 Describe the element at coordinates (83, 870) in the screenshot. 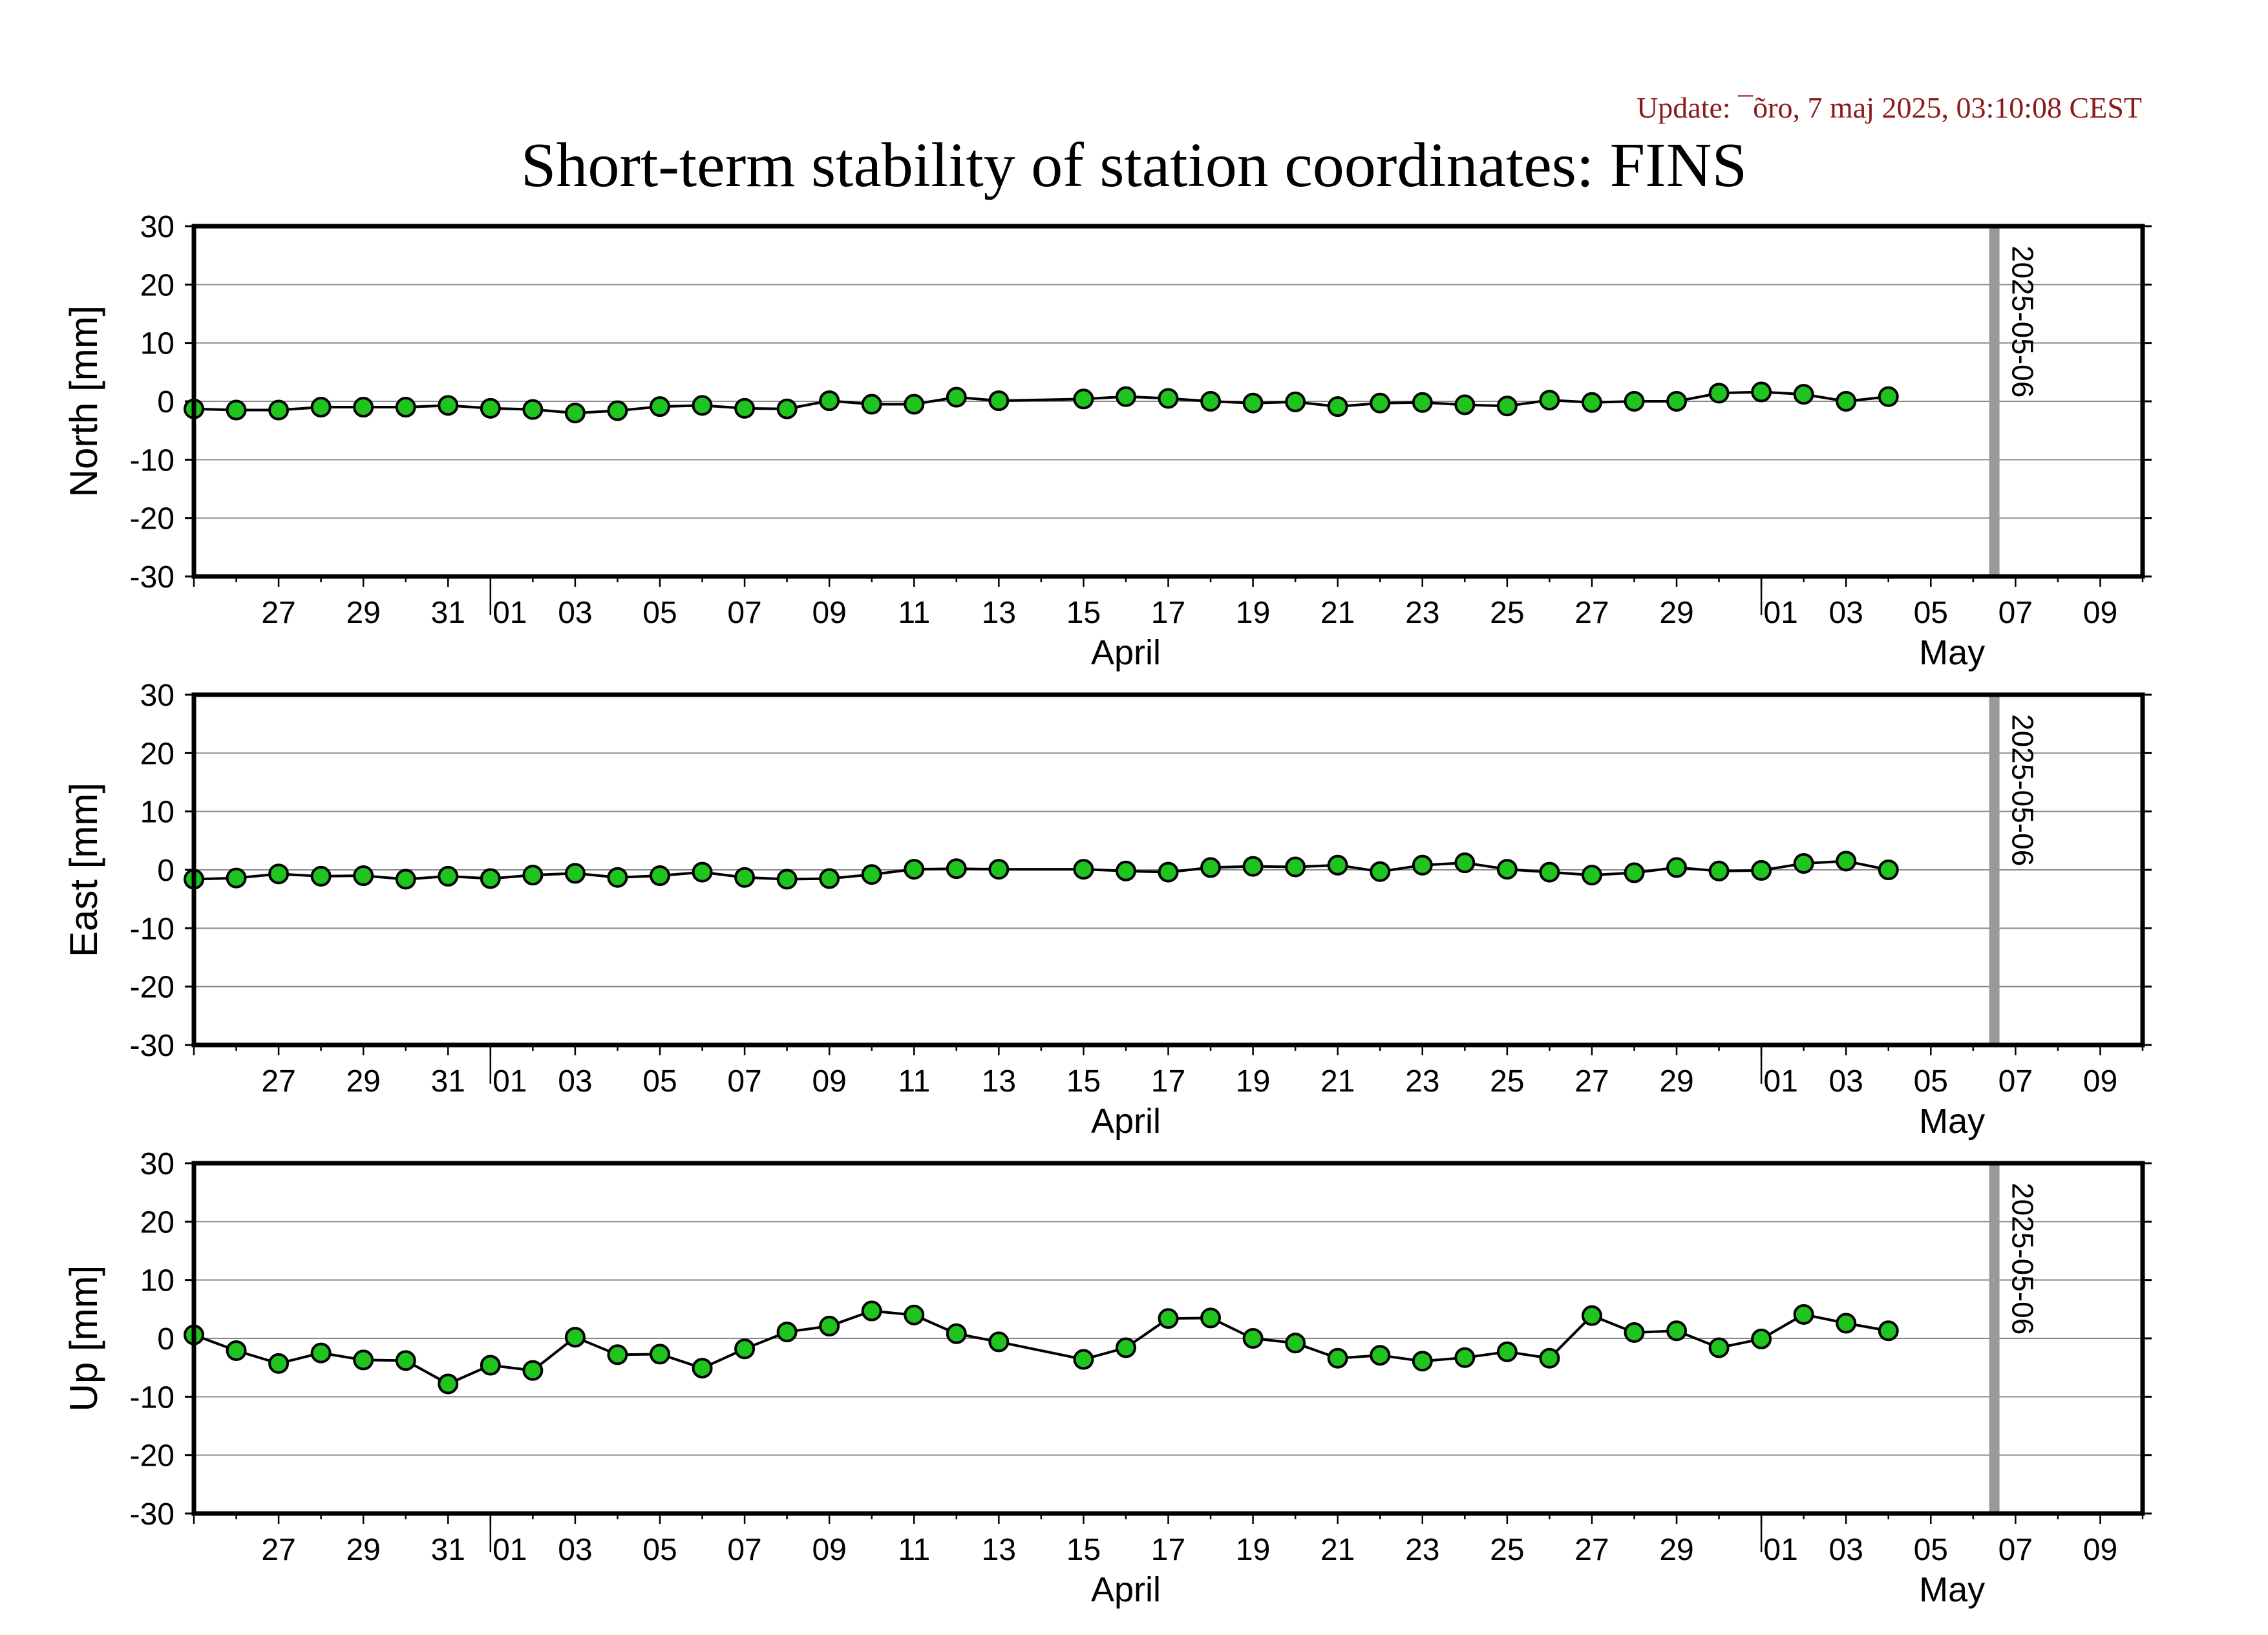

I see `east-ylabel: East [mm]` at that location.